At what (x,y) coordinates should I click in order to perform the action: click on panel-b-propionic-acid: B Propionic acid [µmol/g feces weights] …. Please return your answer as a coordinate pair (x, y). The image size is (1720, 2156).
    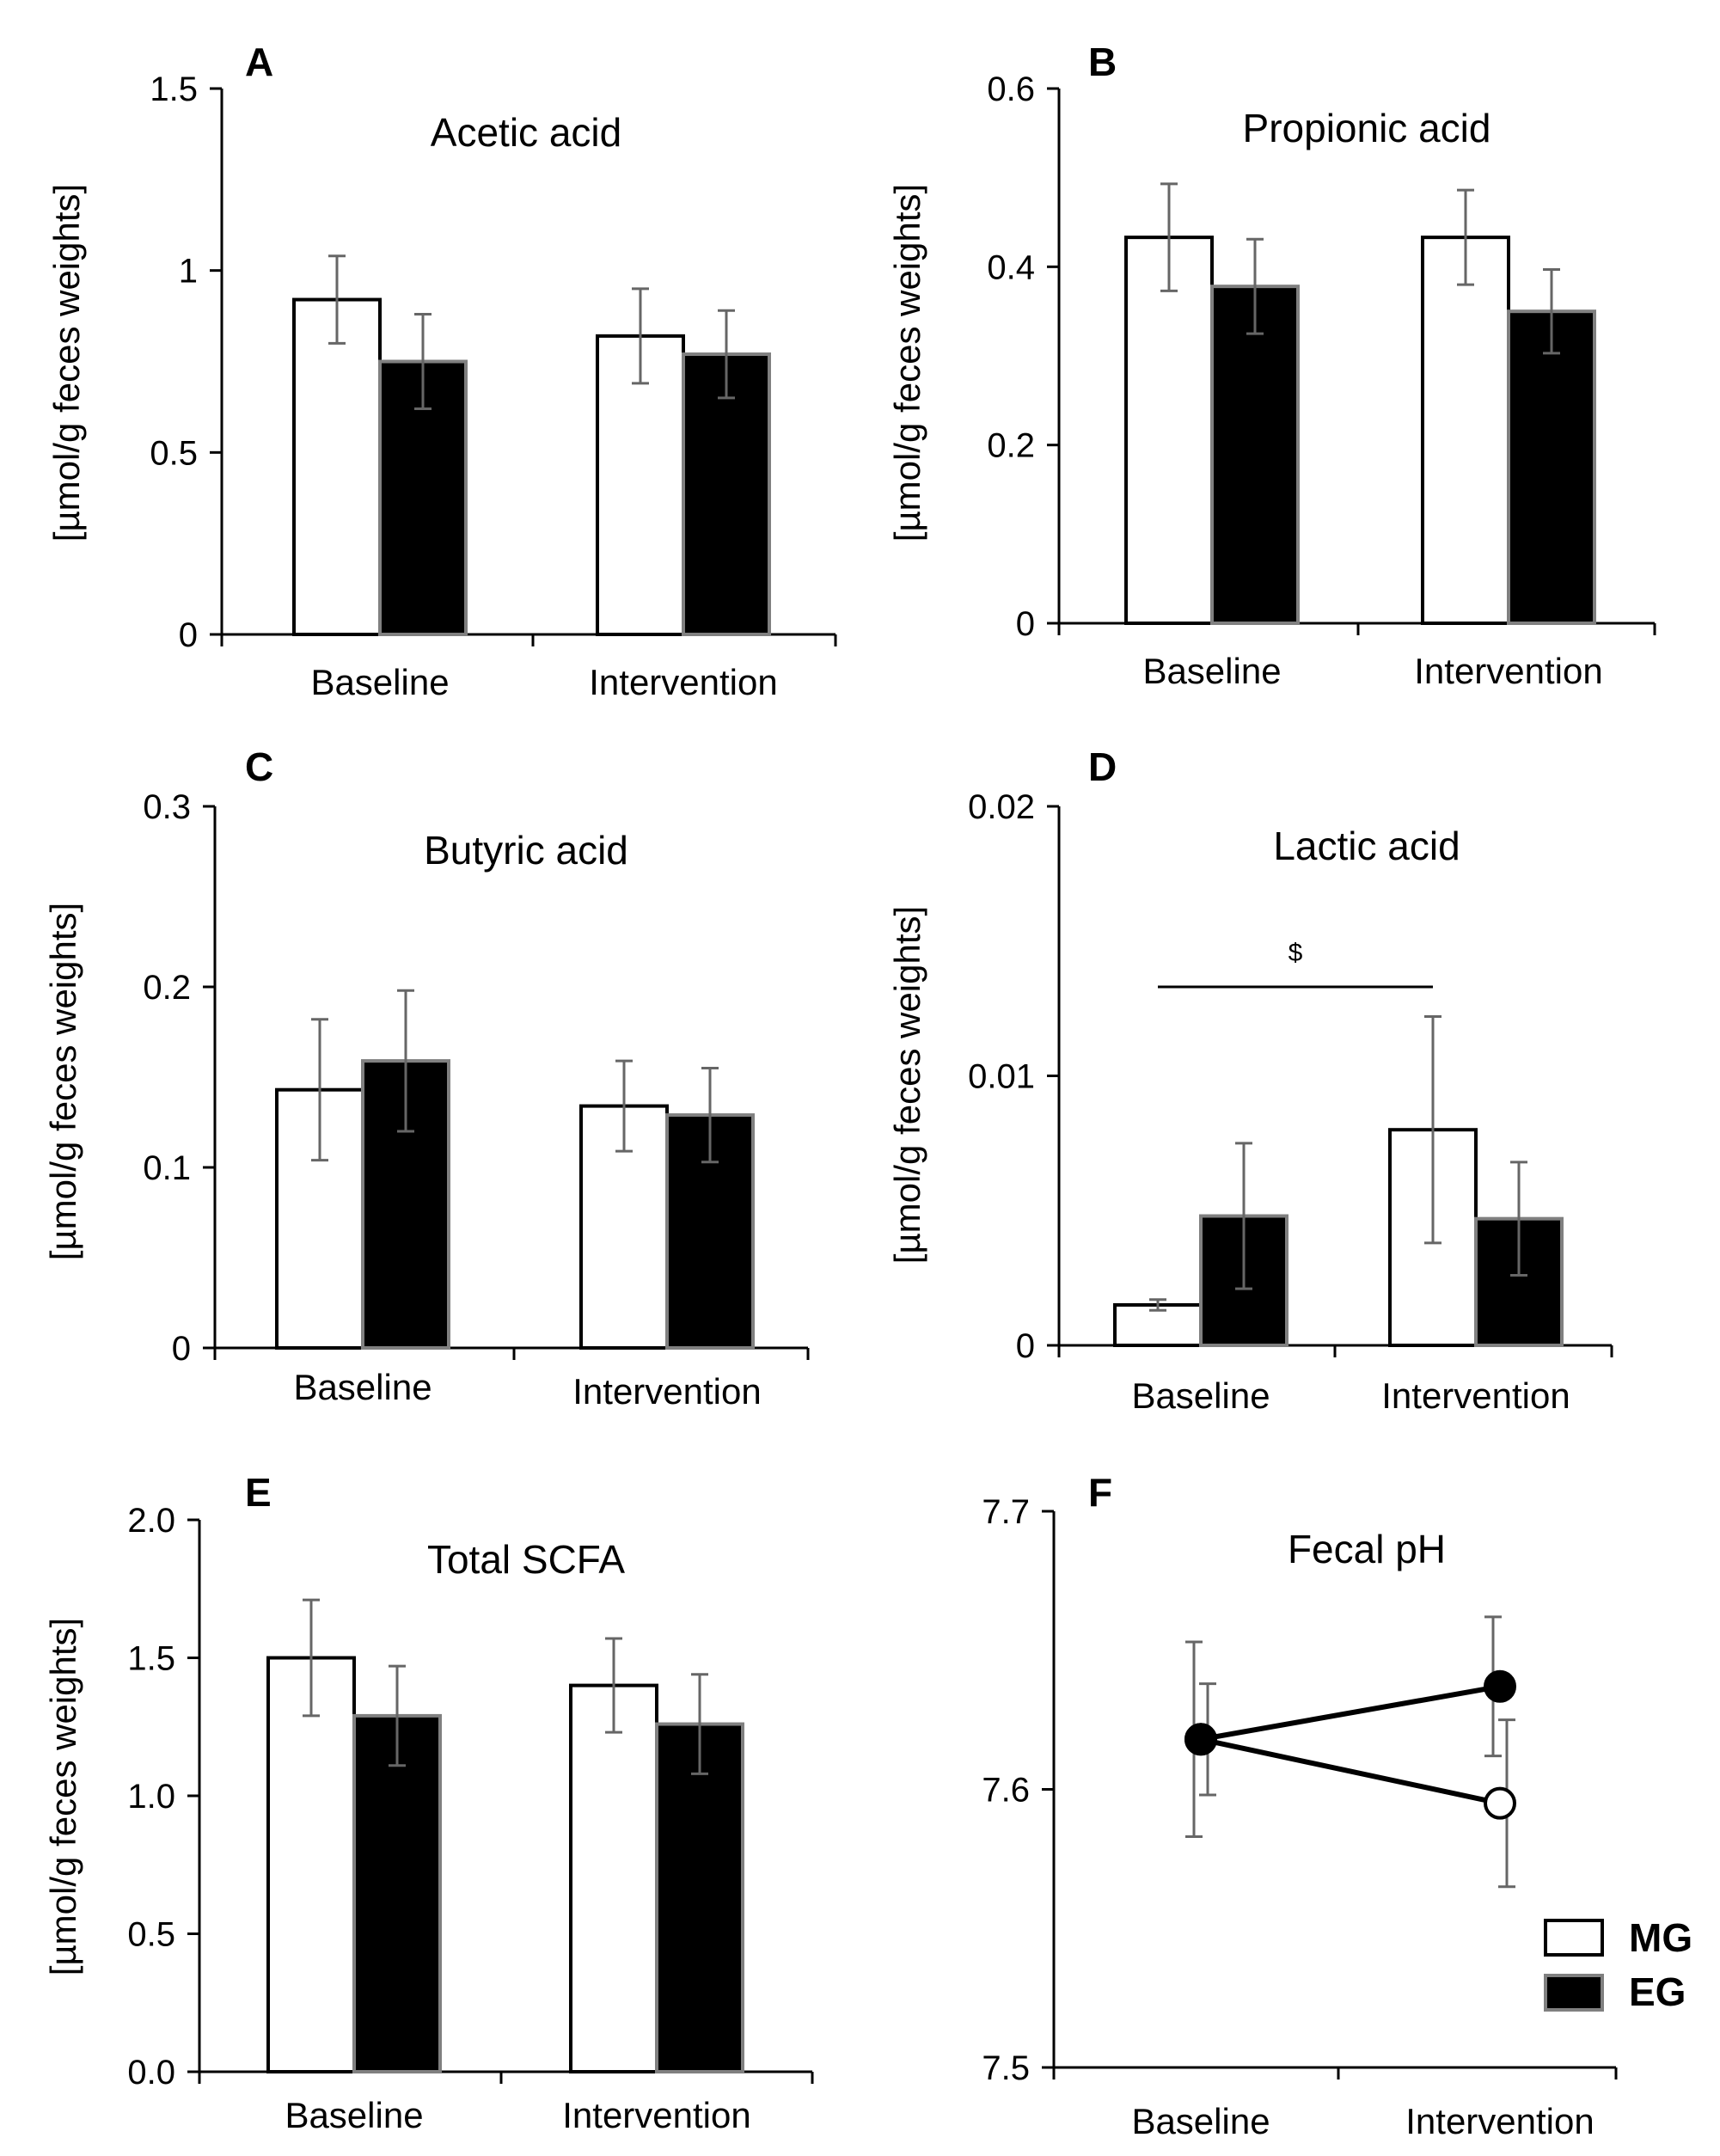
    Looking at the image, I should click on (1271, 365).